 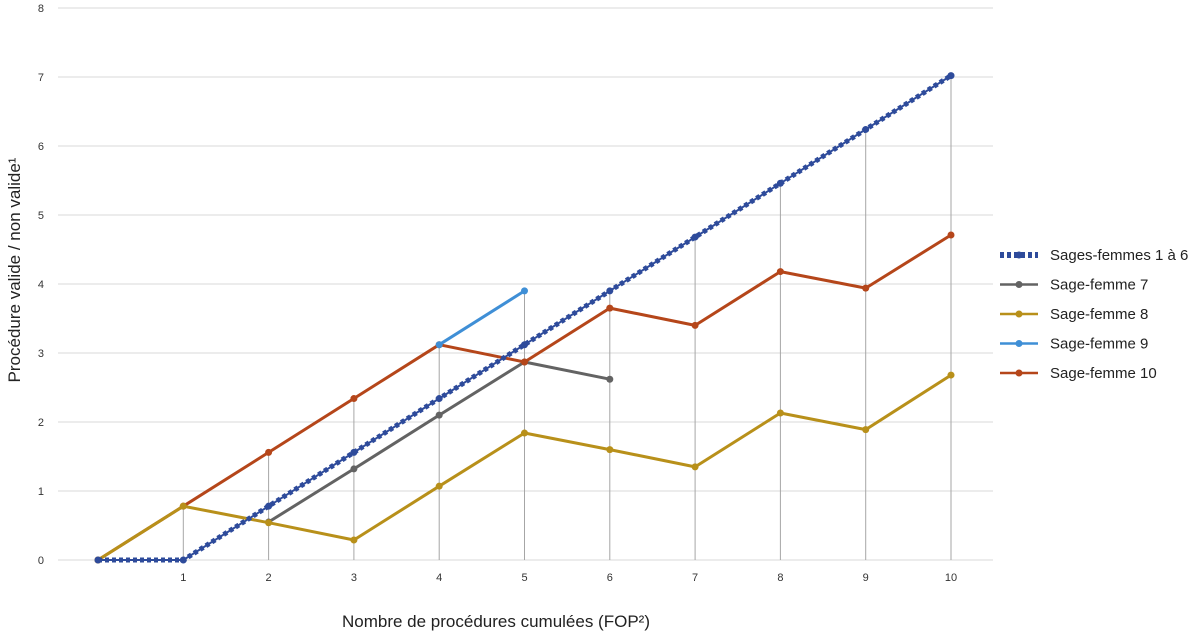 I want to click on legend-label: Sage-femme 9, so click(x=1099, y=344).